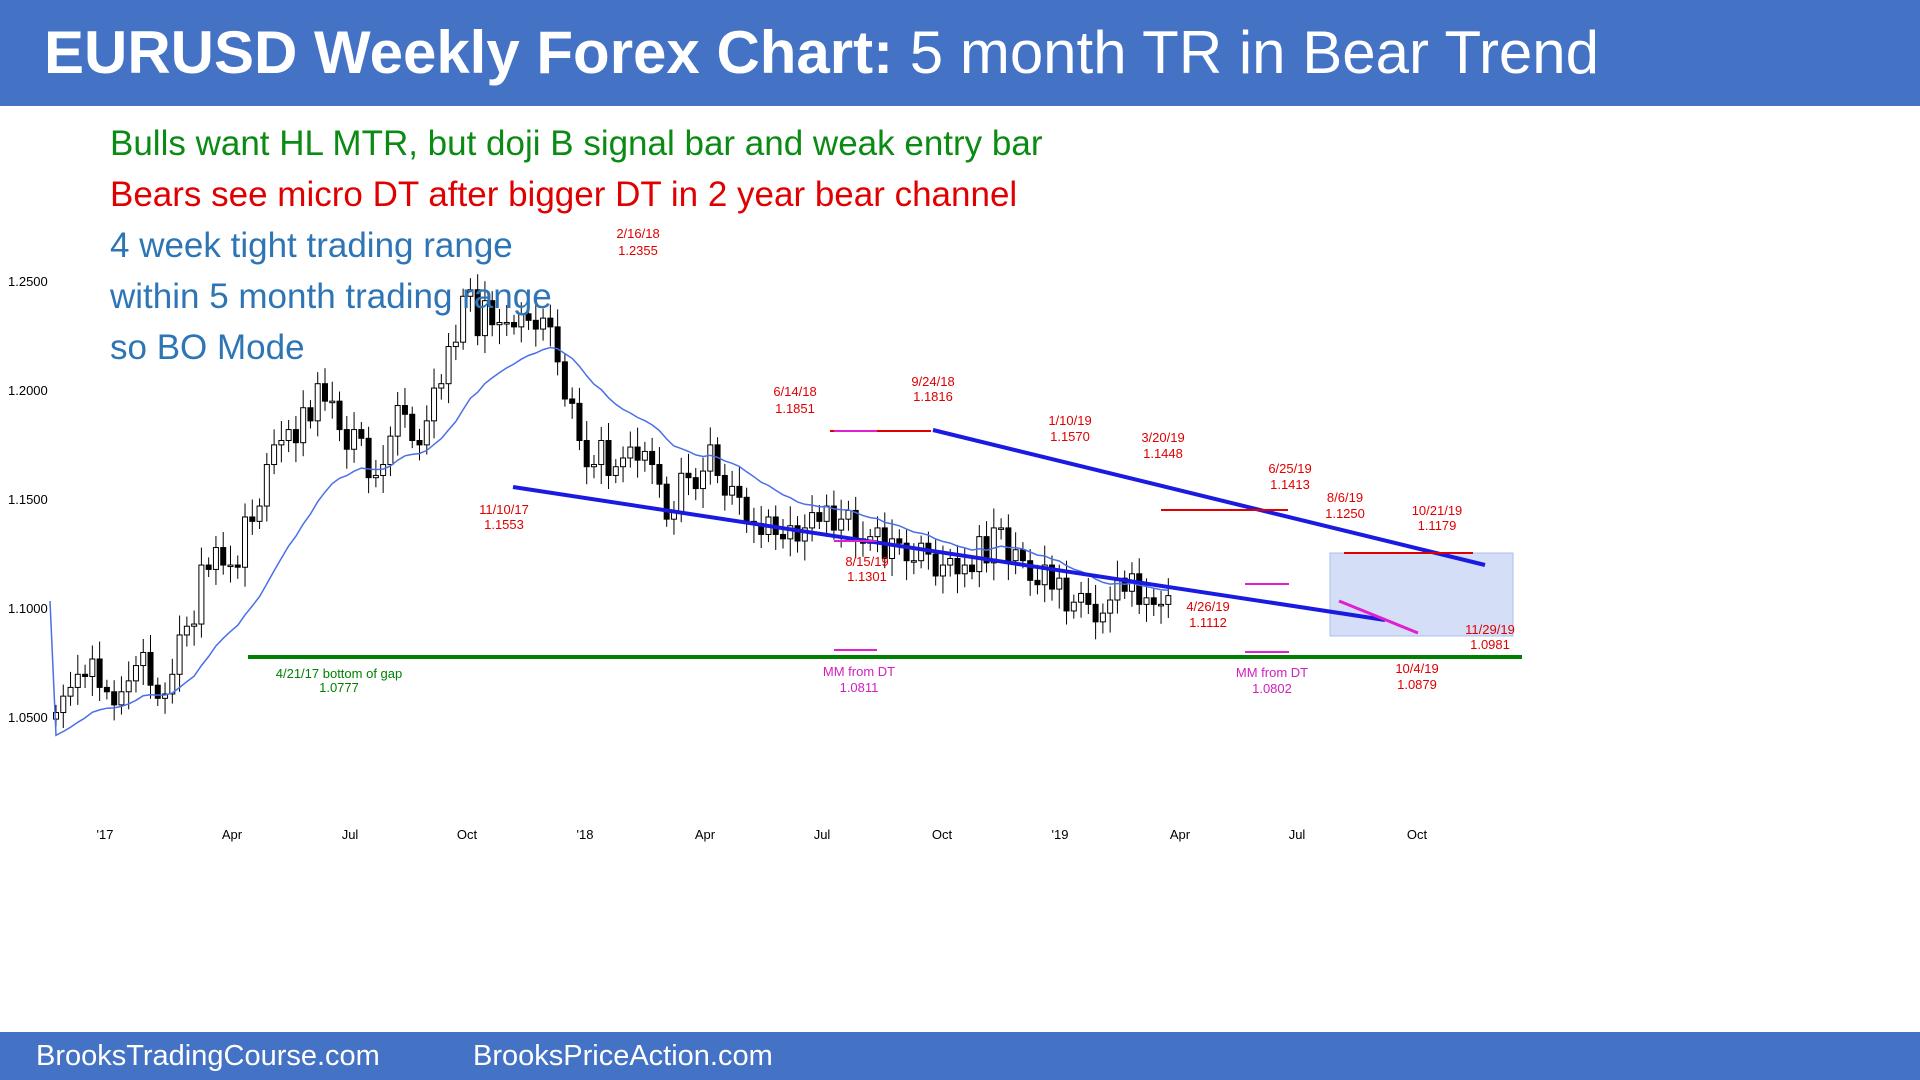 The width and height of the screenshot is (1920, 1080). Describe the element at coordinates (1209, 497) in the screenshot. I see `upper-channel-line` at that location.